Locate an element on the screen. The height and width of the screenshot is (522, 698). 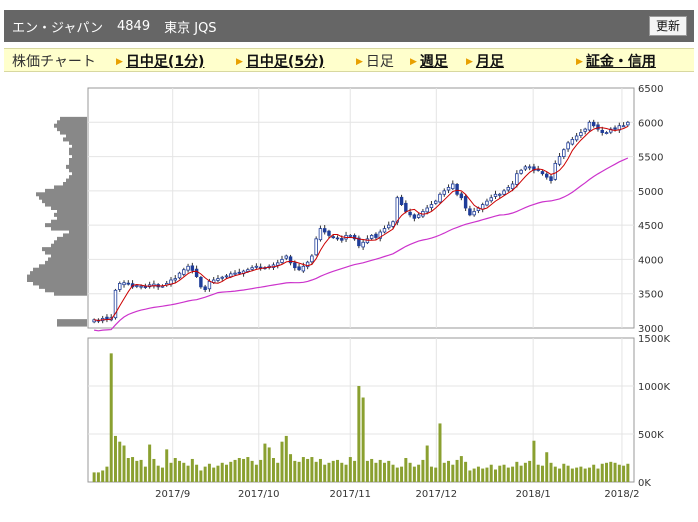
tab-margin-credit: ▶ 証金・信用 is located at coordinates (616, 62).